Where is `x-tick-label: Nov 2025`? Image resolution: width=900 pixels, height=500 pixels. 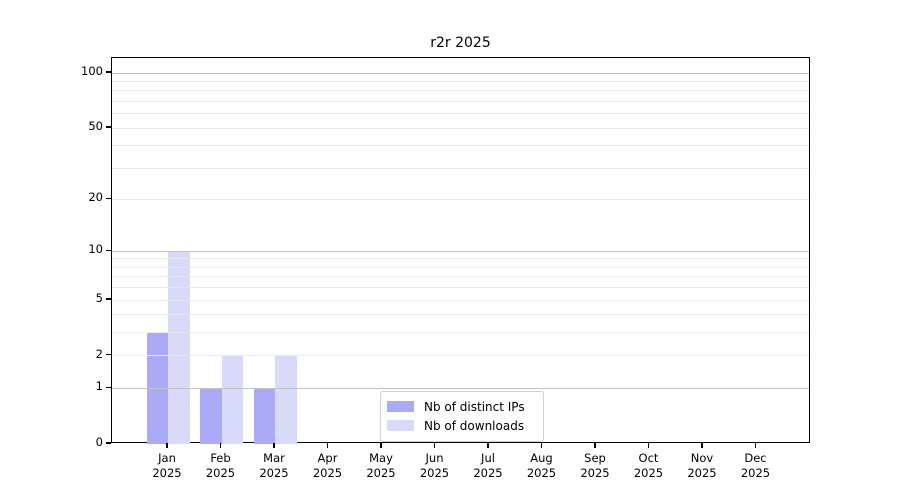 x-tick-label: Nov 2025 is located at coordinates (702, 465).